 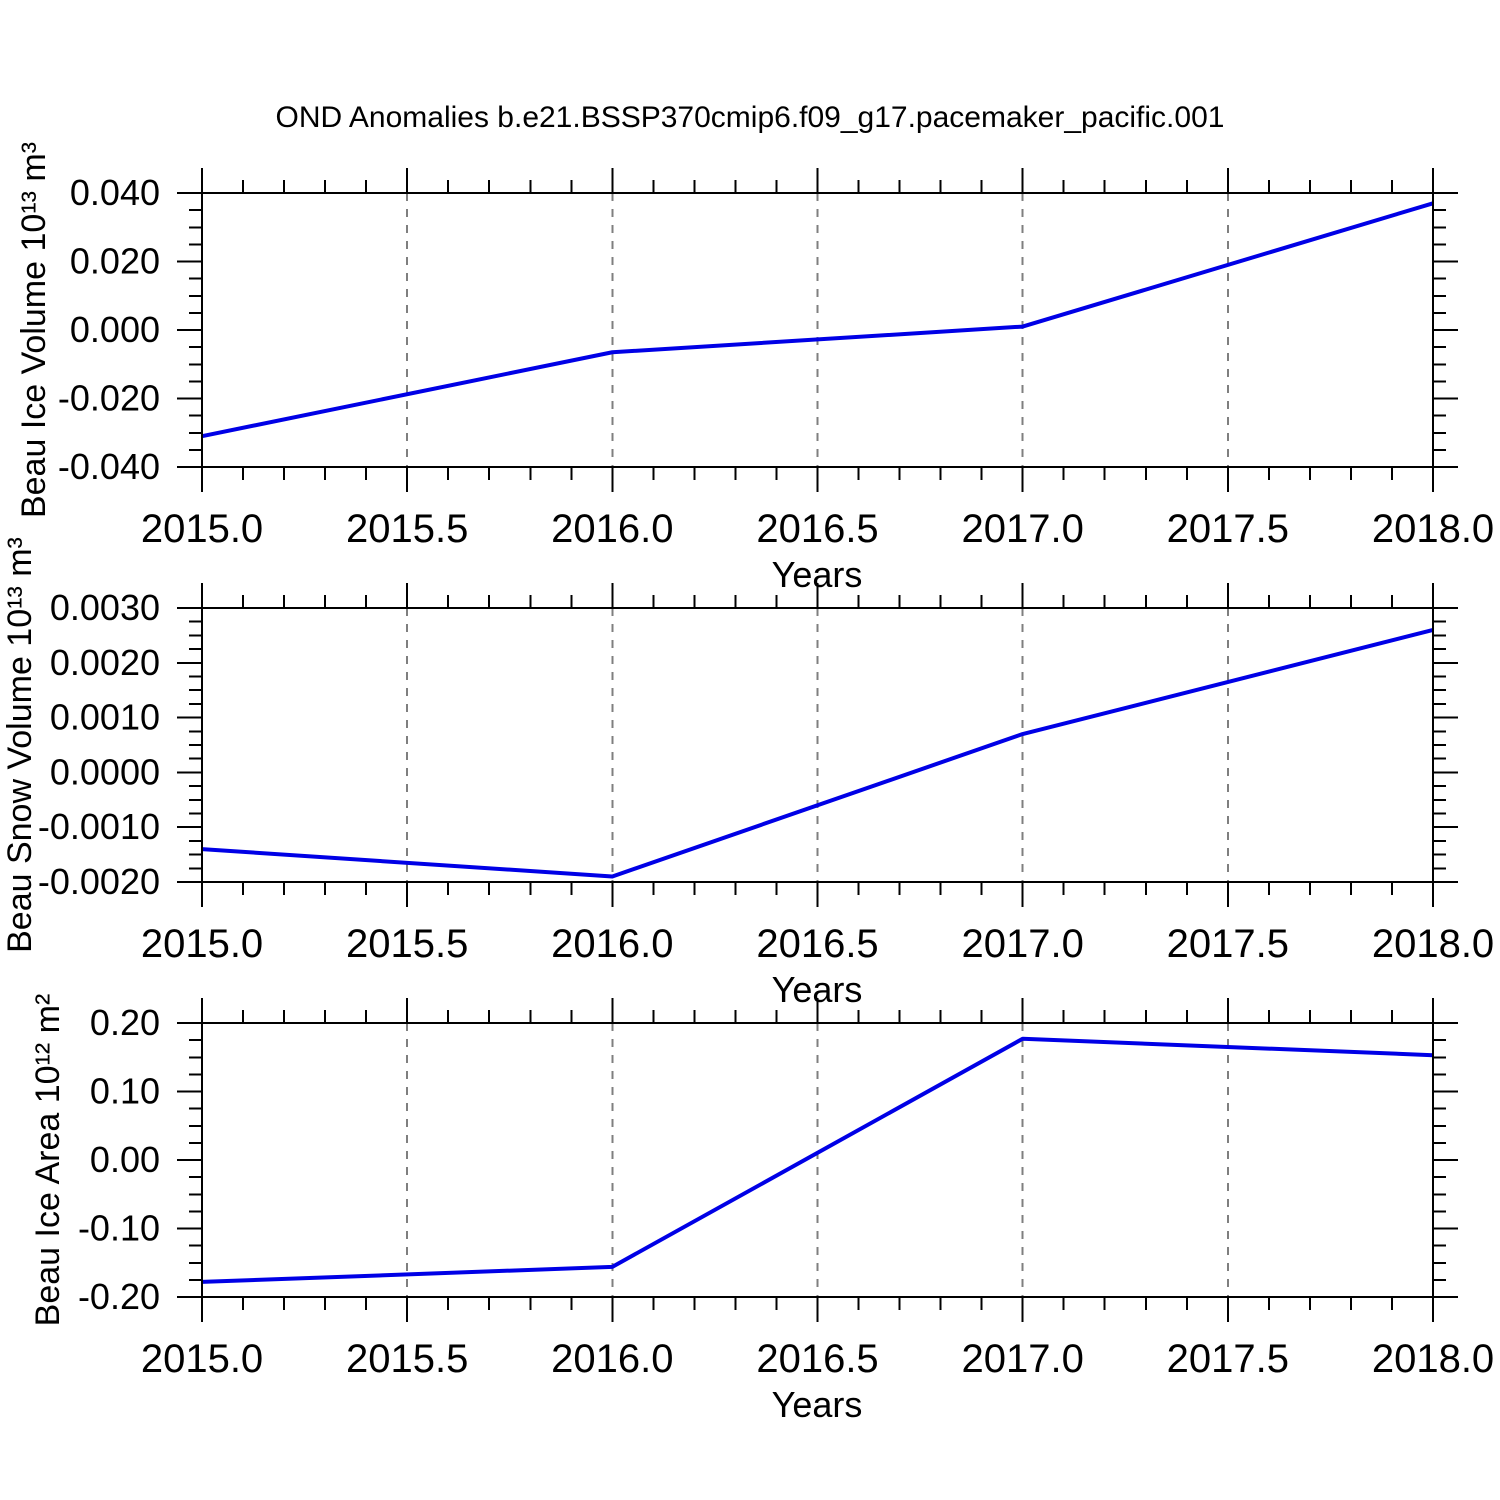 What do you see at coordinates (105, 607) in the screenshot?
I see `svg-text: 0.0030` at bounding box center [105, 607].